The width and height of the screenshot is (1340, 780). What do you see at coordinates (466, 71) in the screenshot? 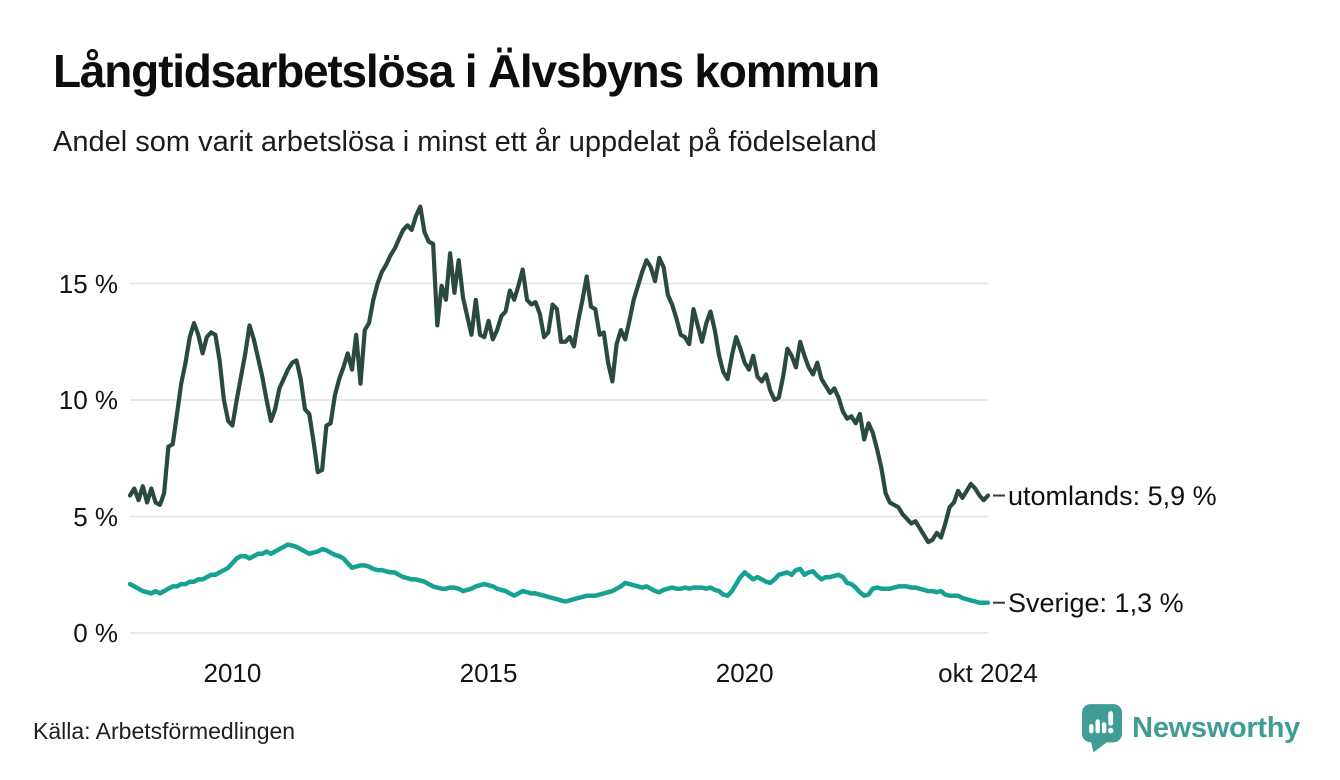
I see `page-title: Långtidsarbetslösa i Älvsbyns kommun` at bounding box center [466, 71].